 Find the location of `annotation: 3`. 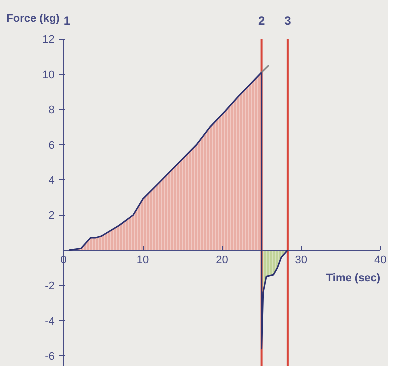

annotation: 3 is located at coordinates (288, 21).